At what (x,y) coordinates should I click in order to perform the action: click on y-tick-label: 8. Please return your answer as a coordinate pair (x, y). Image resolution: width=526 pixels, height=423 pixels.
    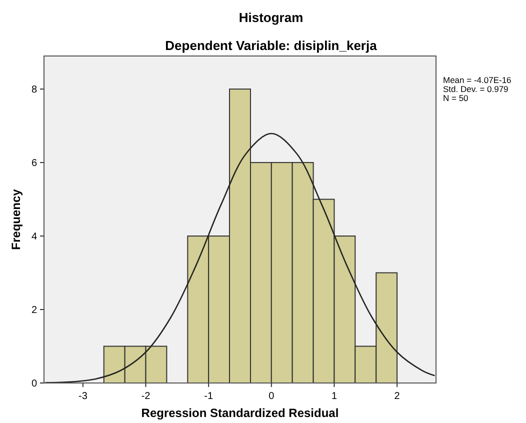
    Looking at the image, I should click on (34, 90).